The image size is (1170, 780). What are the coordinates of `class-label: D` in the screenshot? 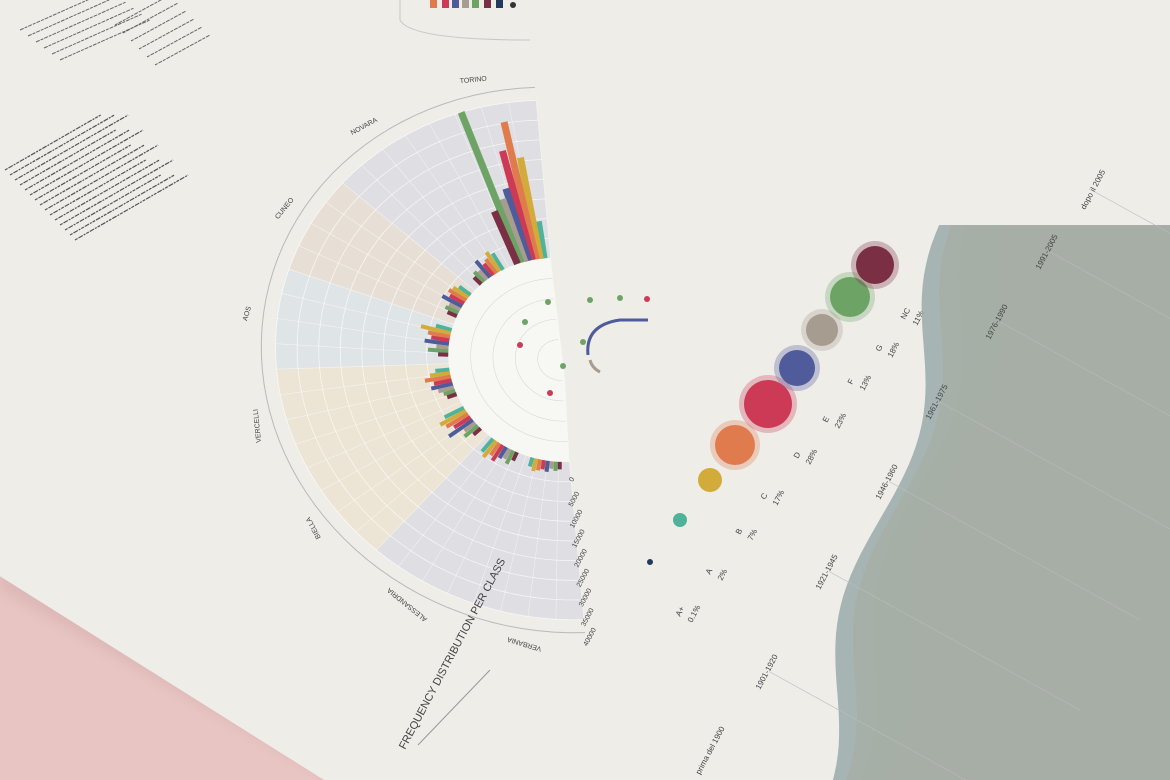 It's located at (797, 455).